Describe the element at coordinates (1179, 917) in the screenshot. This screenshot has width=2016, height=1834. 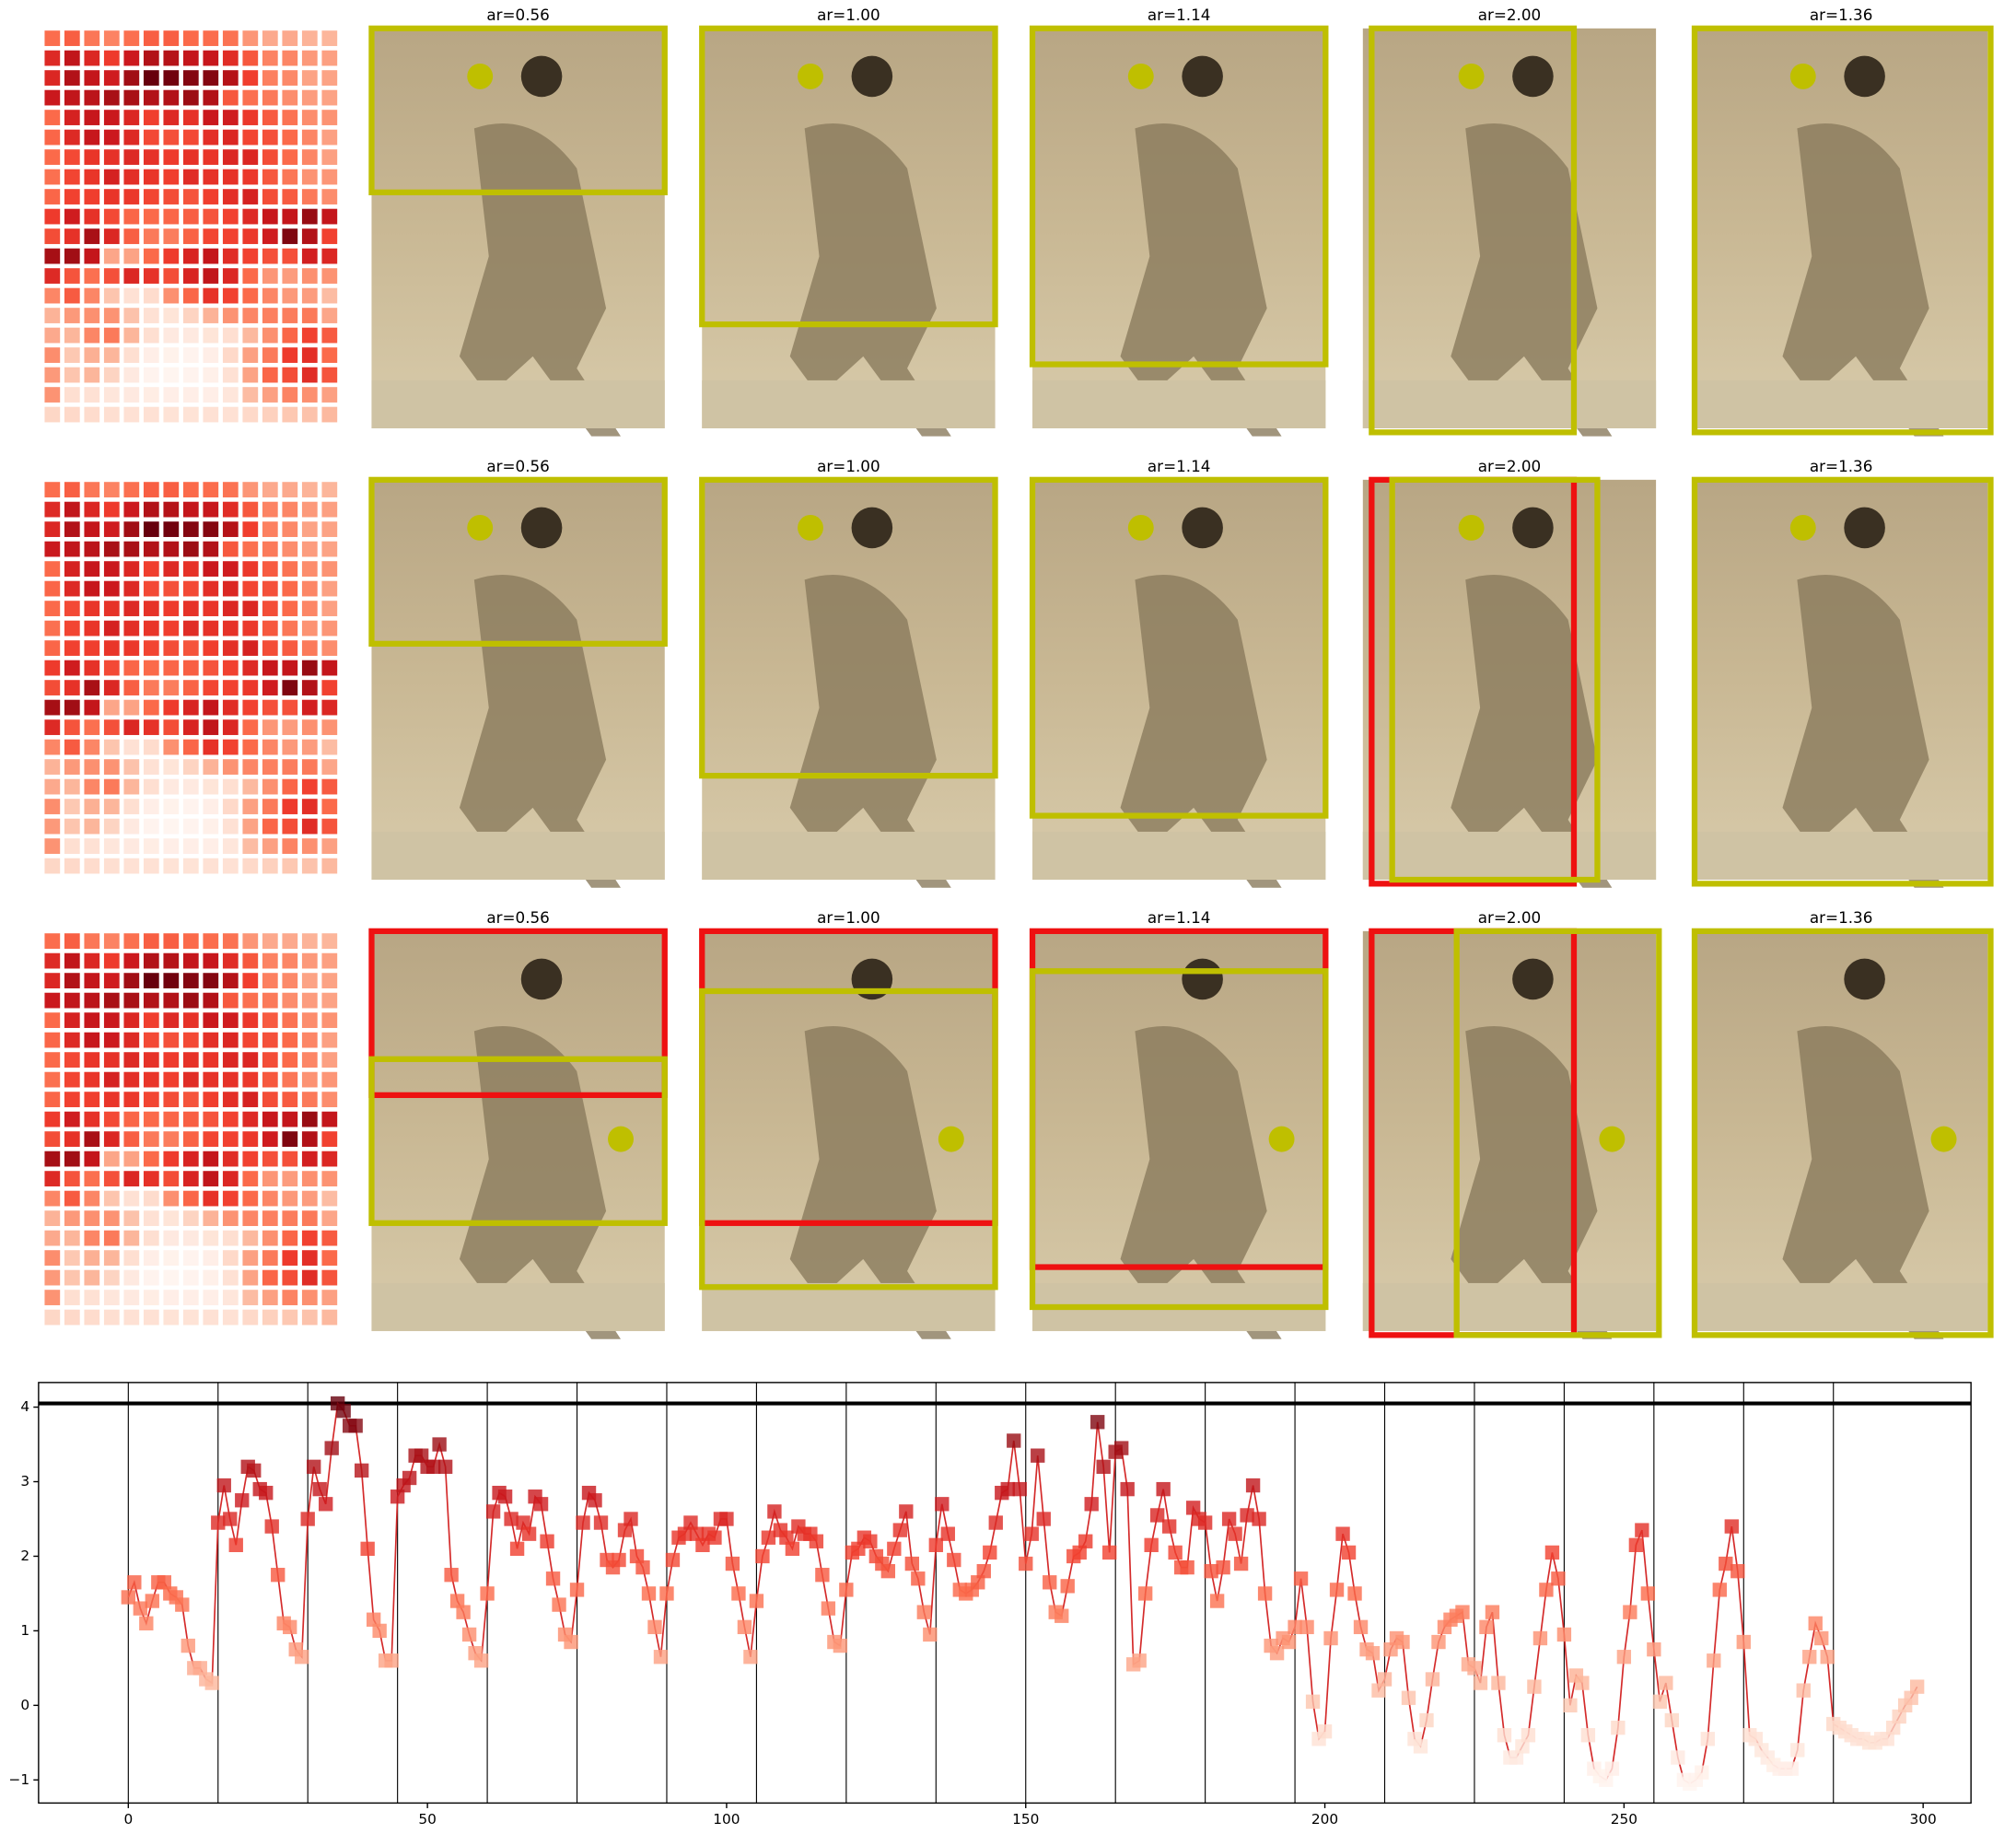
I see `panel-title: ar=1.14` at that location.